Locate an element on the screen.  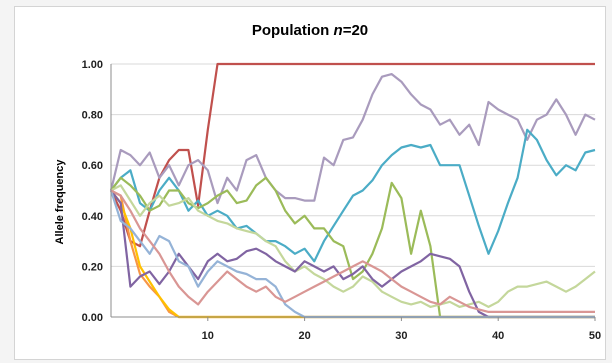
x-tick-label: 10 is located at coordinates (208, 336).